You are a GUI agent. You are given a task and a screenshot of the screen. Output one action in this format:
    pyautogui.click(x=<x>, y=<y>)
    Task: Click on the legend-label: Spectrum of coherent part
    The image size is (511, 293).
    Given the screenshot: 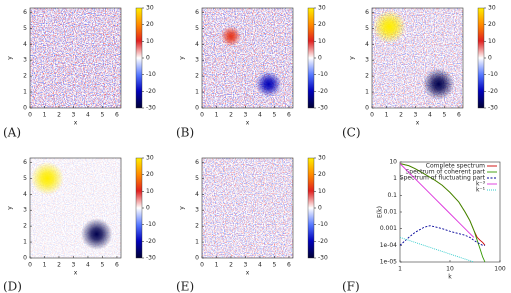 What is the action you would take?
    pyautogui.click(x=445, y=172)
    